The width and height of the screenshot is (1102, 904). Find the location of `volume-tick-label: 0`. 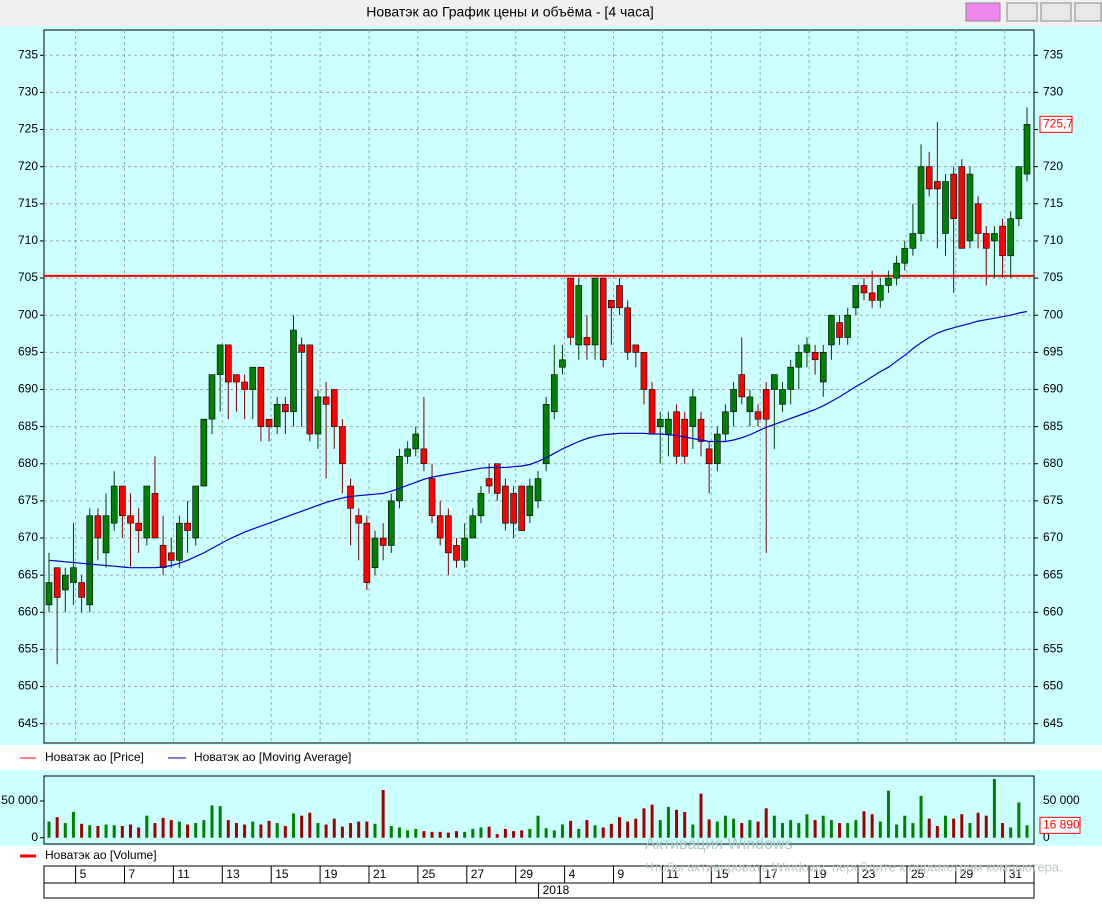

volume-tick-label: 0 is located at coordinates (34, 837).